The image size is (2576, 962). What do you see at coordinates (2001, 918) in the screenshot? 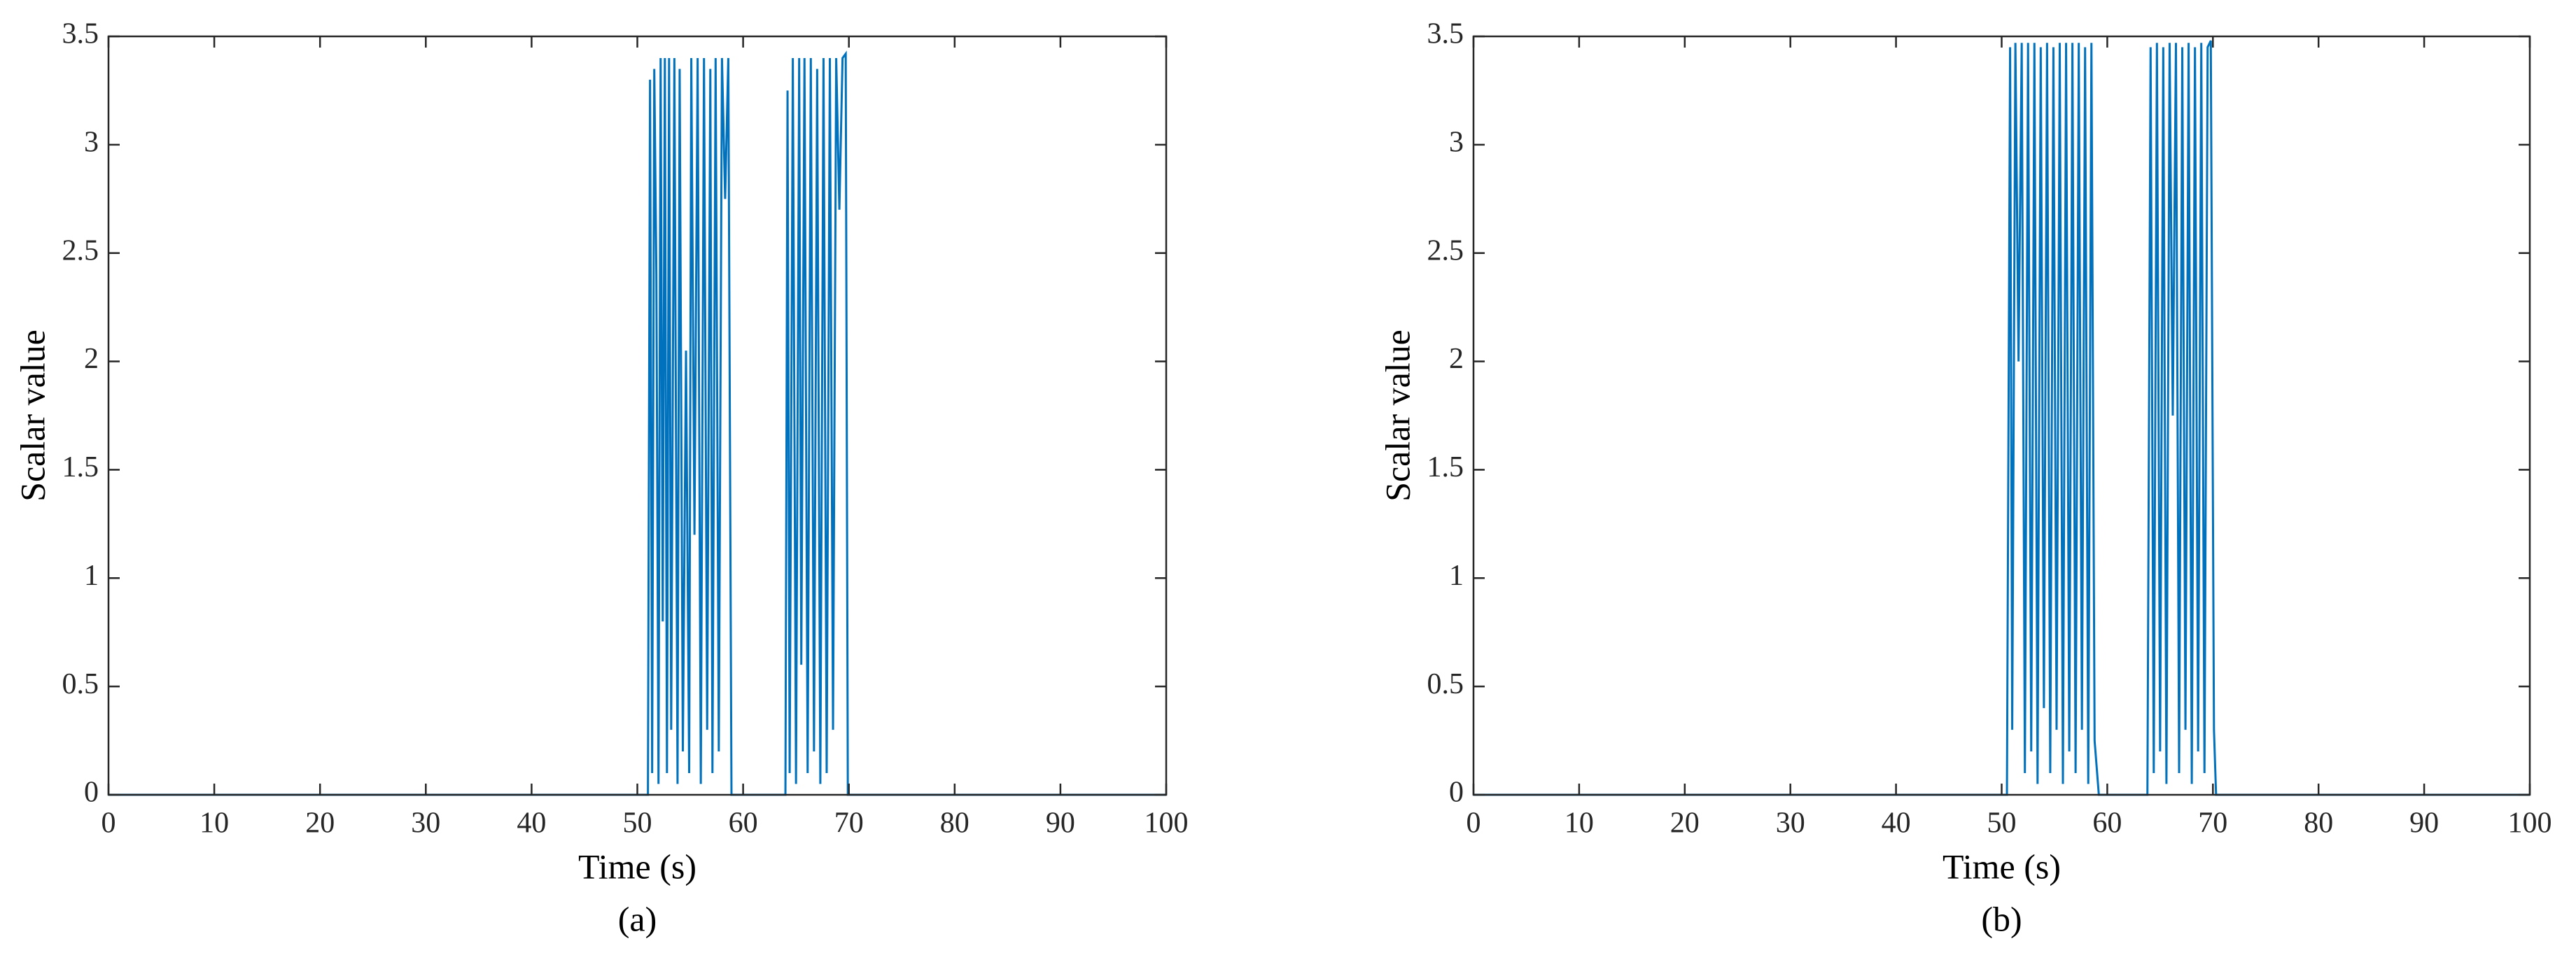
I see `caption: (b)` at bounding box center [2001, 918].